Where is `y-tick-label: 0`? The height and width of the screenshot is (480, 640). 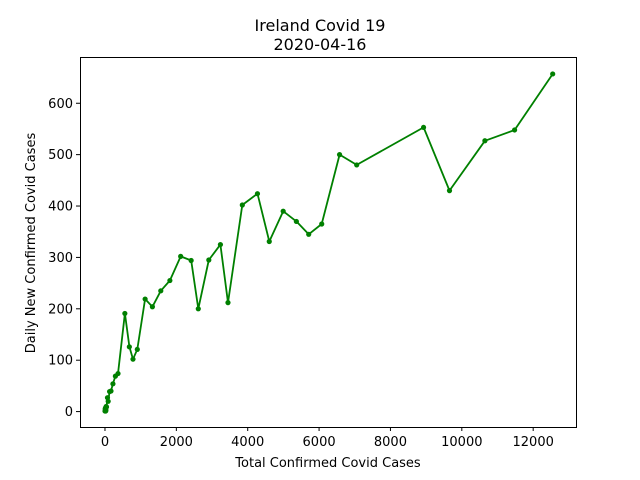 y-tick-label: 0 is located at coordinates (69, 412).